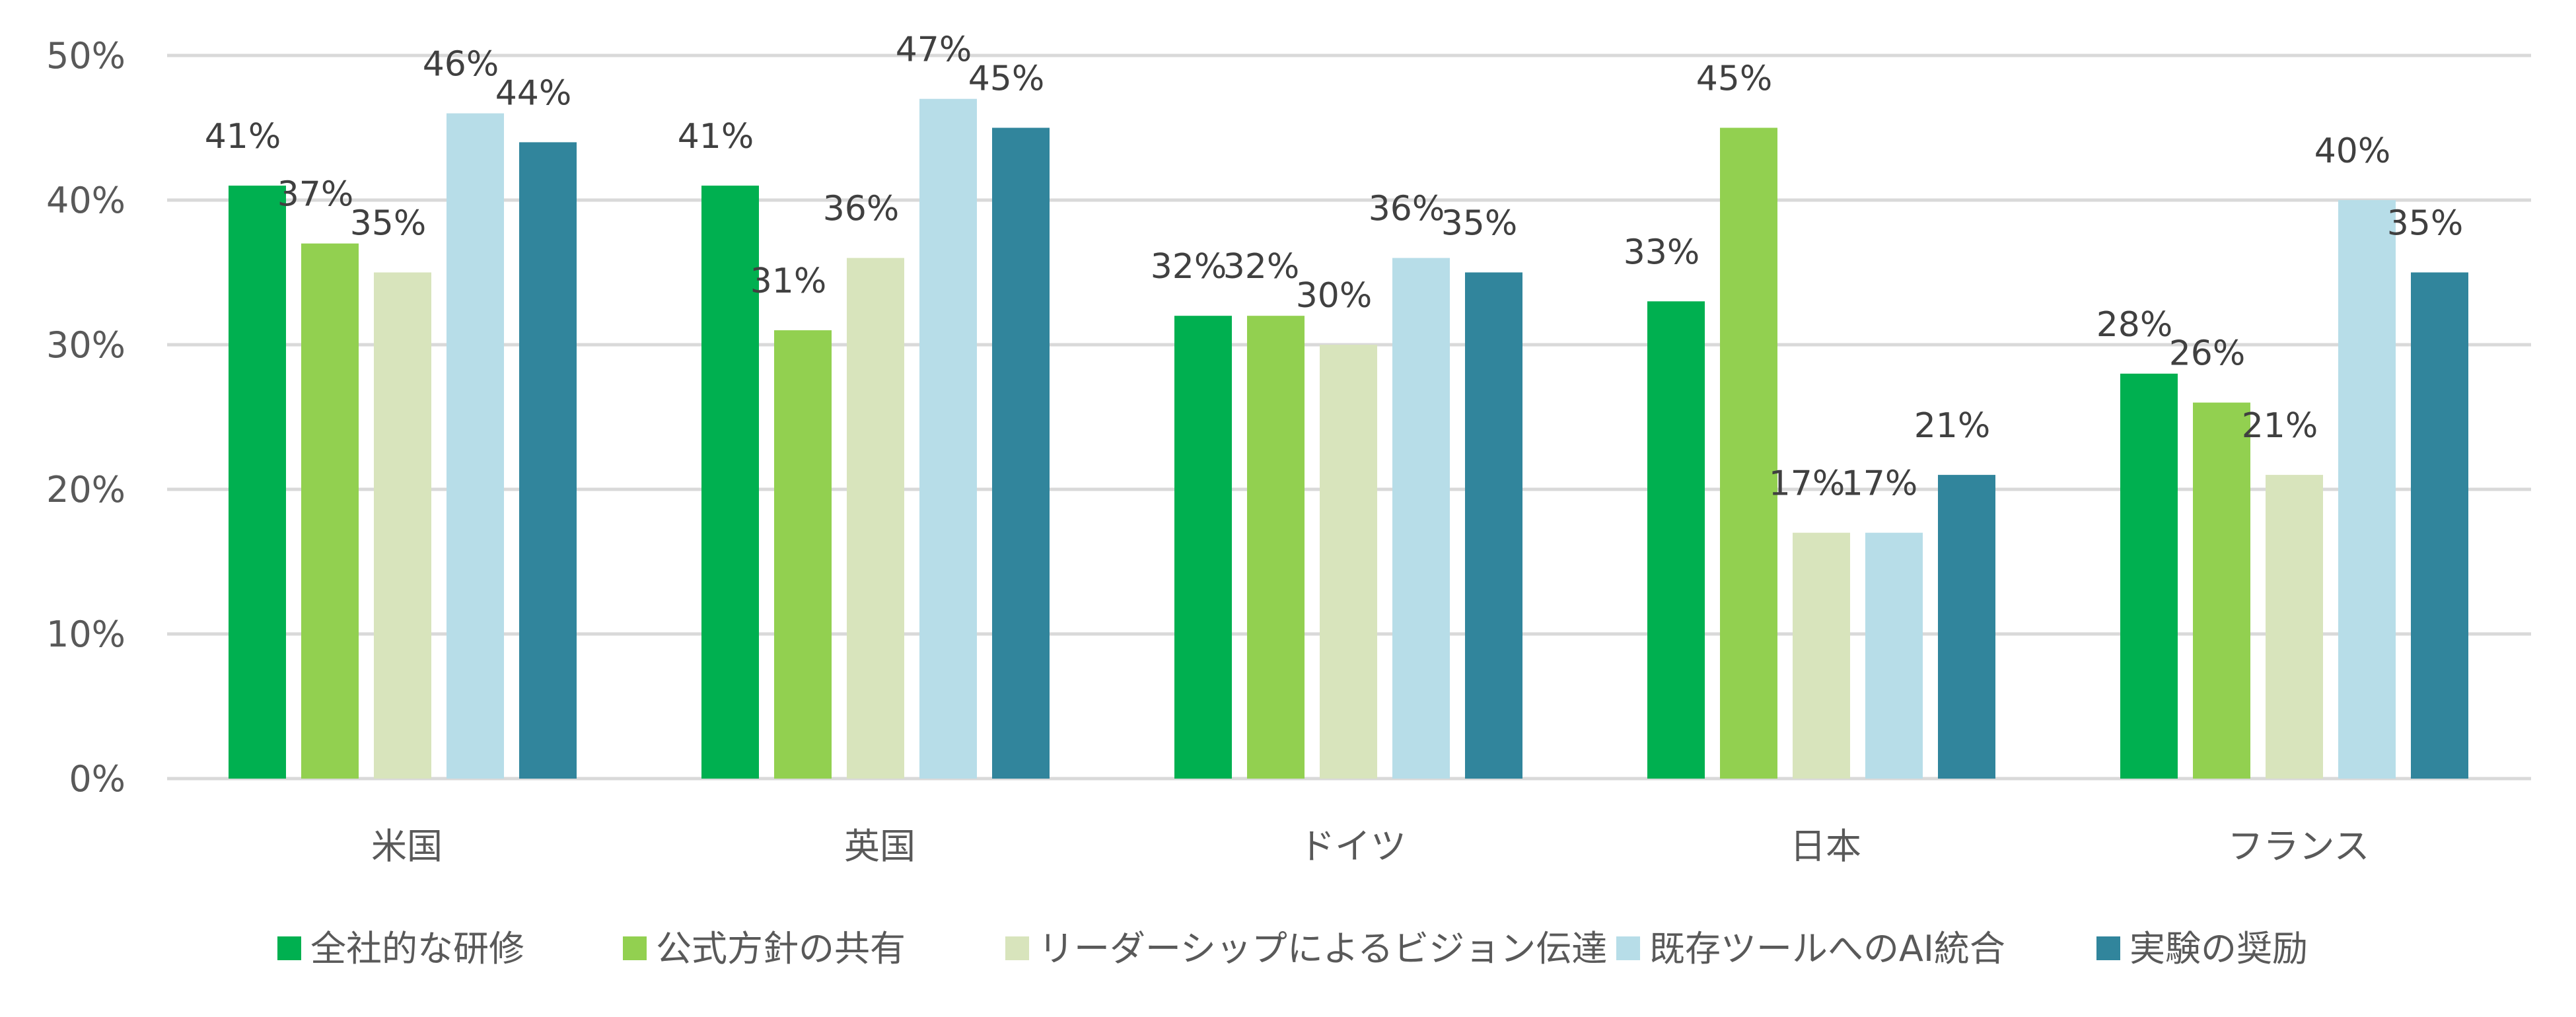 This screenshot has width=2576, height=1017. What do you see at coordinates (2208, 354) in the screenshot?
I see `data-label: 26%` at bounding box center [2208, 354].